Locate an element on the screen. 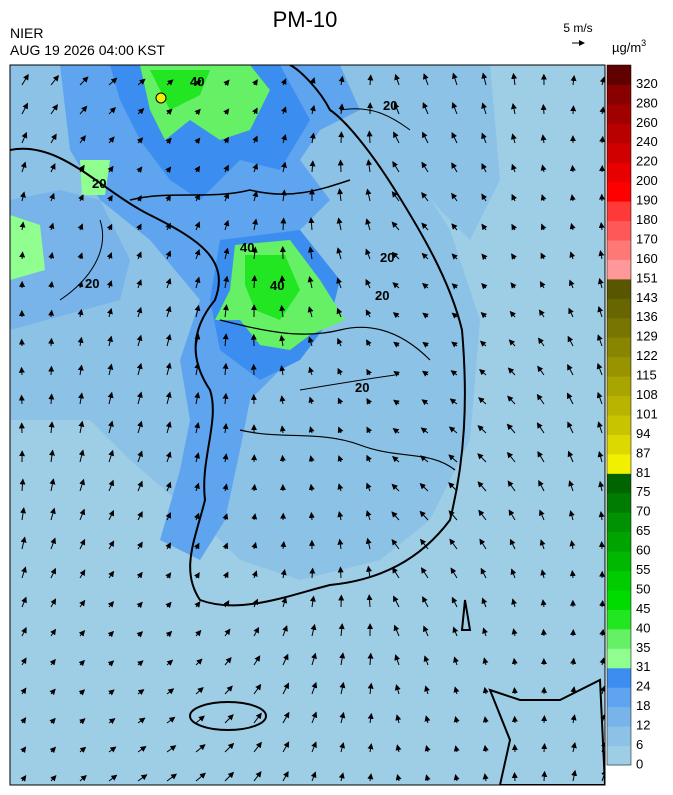 Image resolution: width=673 pixels, height=795 pixels. colorbar-label: 81 is located at coordinates (643, 472).